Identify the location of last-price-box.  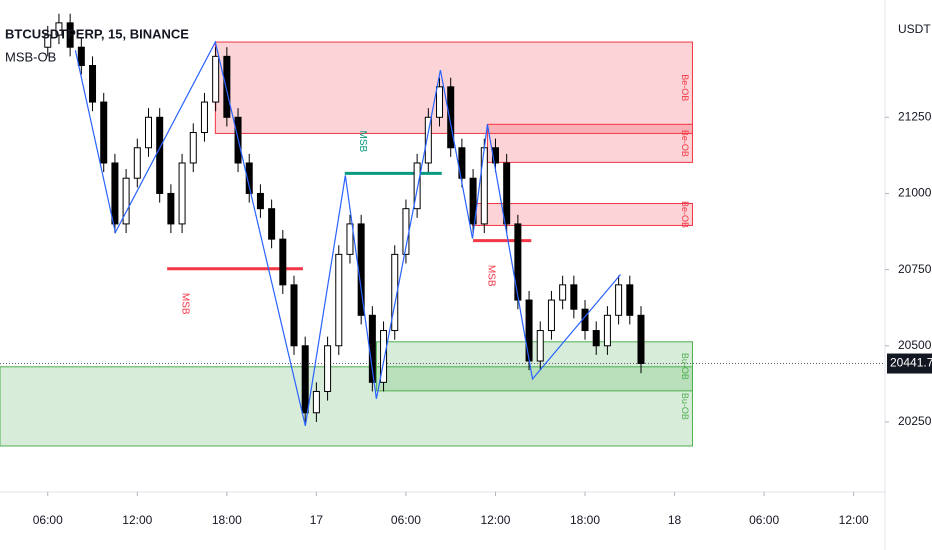
(909, 363).